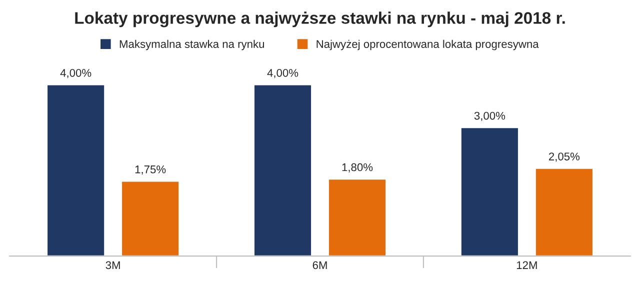 This screenshot has width=640, height=291. Describe the element at coordinates (427, 45) in the screenshot. I see `legend-label: Najwyżej oprocentowana lokata progresywna` at that location.